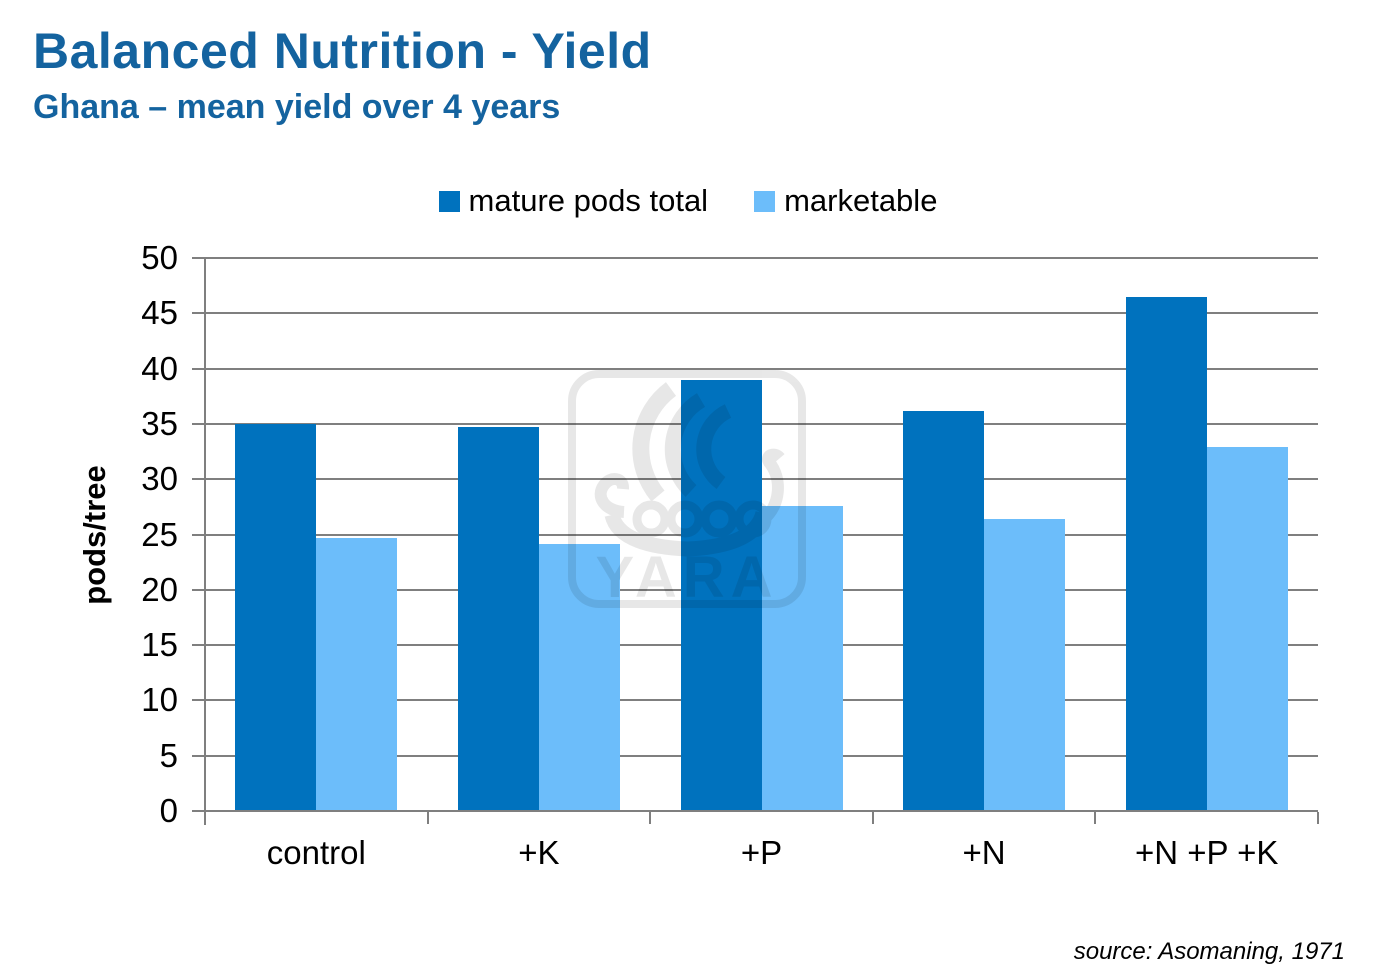 The width and height of the screenshot is (1376, 979). What do you see at coordinates (1025, 665) in the screenshot?
I see `bar-marketable-+N` at bounding box center [1025, 665].